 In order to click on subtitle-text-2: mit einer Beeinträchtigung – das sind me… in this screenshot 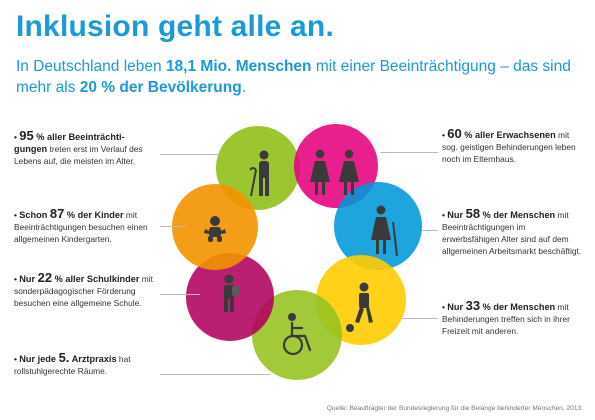, I will do `click(293, 77)`.